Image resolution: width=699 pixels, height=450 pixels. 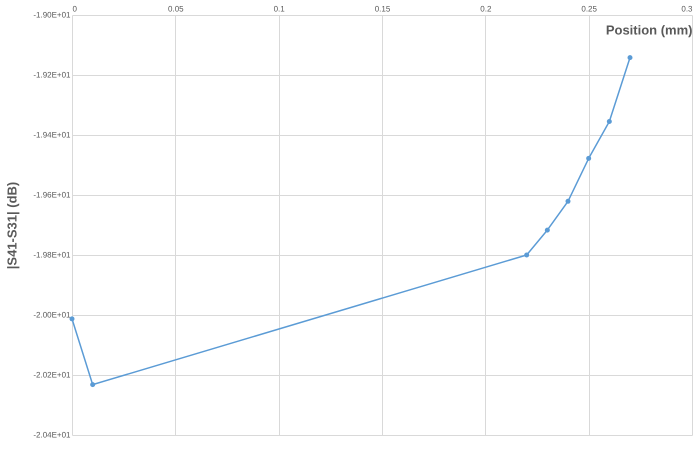 I want to click on x-axis-title: Position (mm), so click(x=649, y=30).